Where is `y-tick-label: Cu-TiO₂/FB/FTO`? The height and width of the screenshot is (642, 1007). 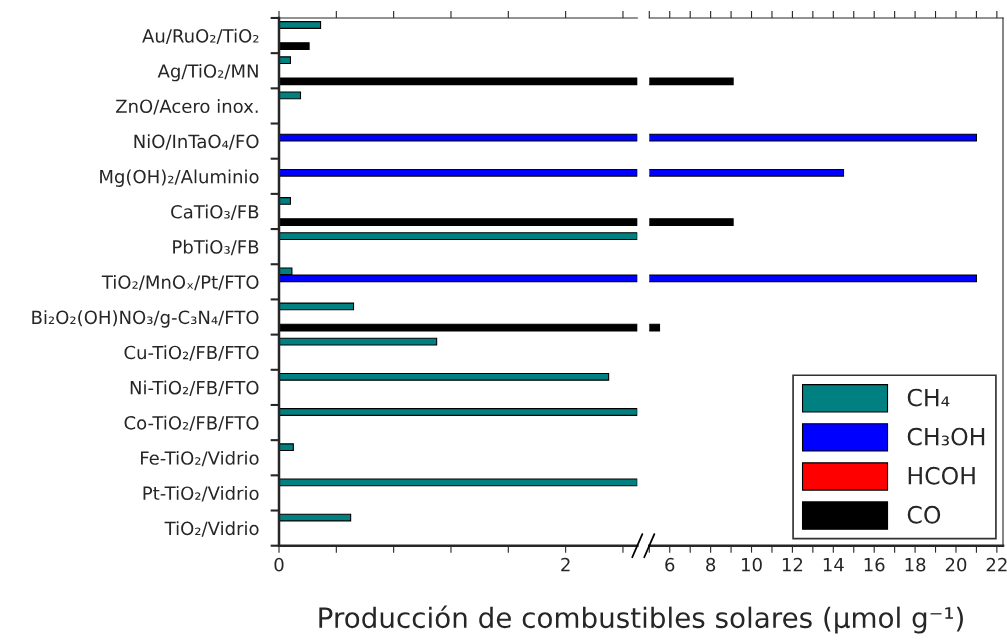
y-tick-label: Cu-TiO₂/FB/FTO is located at coordinates (191, 353).